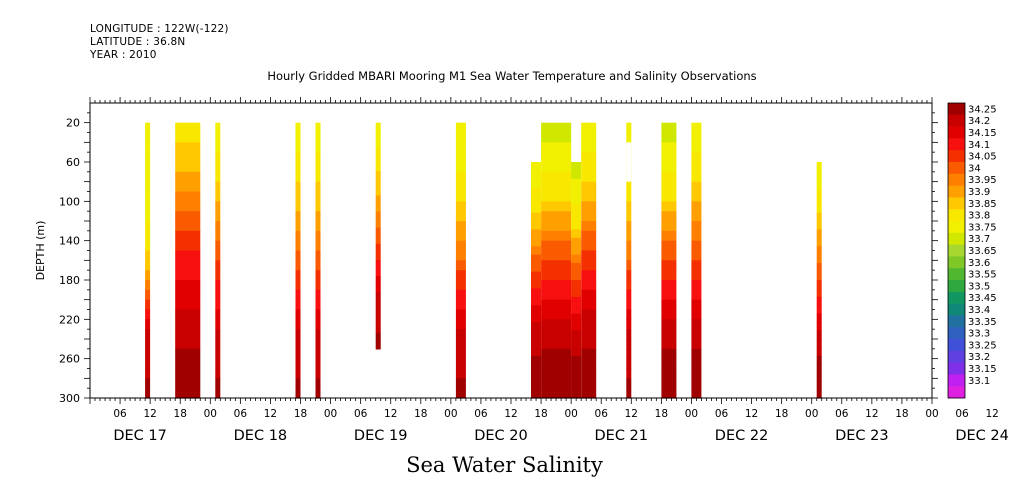 Image resolution: width=1009 pixels, height=504 pixels. Describe the element at coordinates (73, 162) in the screenshot. I see `y-tick-label: 60` at that location.